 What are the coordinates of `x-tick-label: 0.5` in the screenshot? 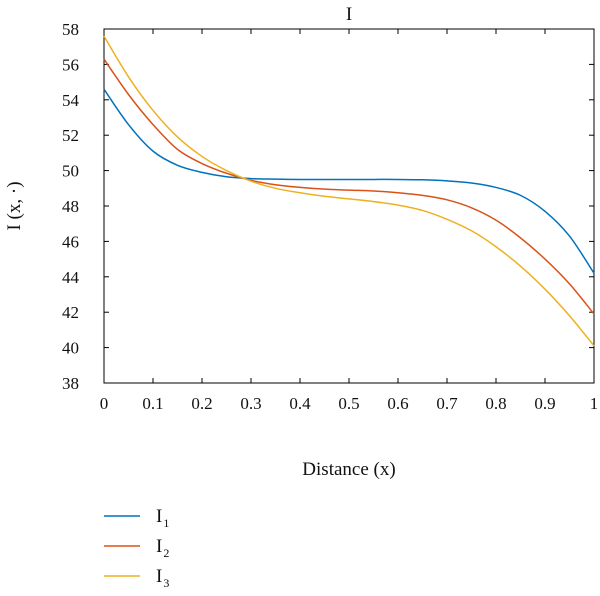 It's located at (348, 403).